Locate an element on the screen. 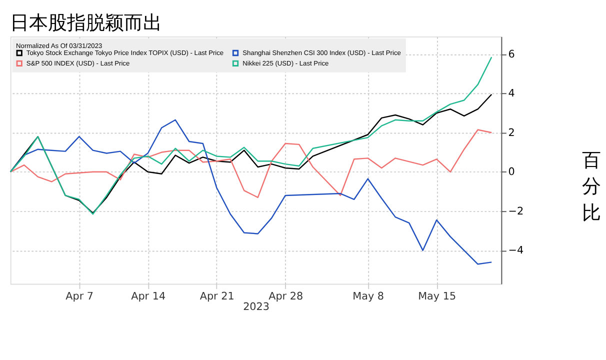 The image size is (606, 360). y-axis-title: 百分比 is located at coordinates (592, 186).